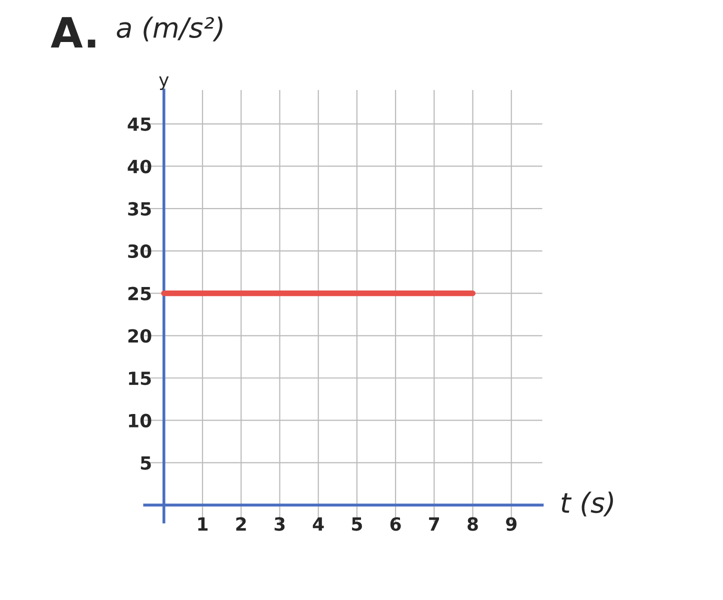  I want to click on x-tick-label: 9, so click(511, 524).